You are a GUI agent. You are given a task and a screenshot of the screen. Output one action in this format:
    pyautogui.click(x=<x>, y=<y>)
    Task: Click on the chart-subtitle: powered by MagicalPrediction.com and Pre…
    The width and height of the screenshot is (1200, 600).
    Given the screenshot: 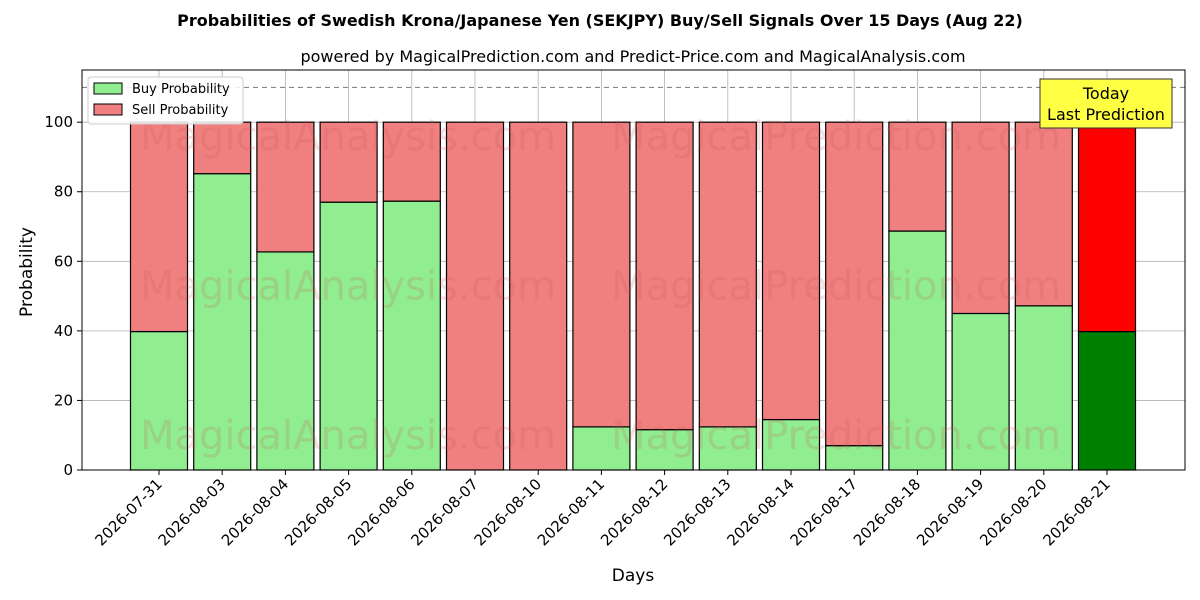 What is the action you would take?
    pyautogui.click(x=632, y=56)
    